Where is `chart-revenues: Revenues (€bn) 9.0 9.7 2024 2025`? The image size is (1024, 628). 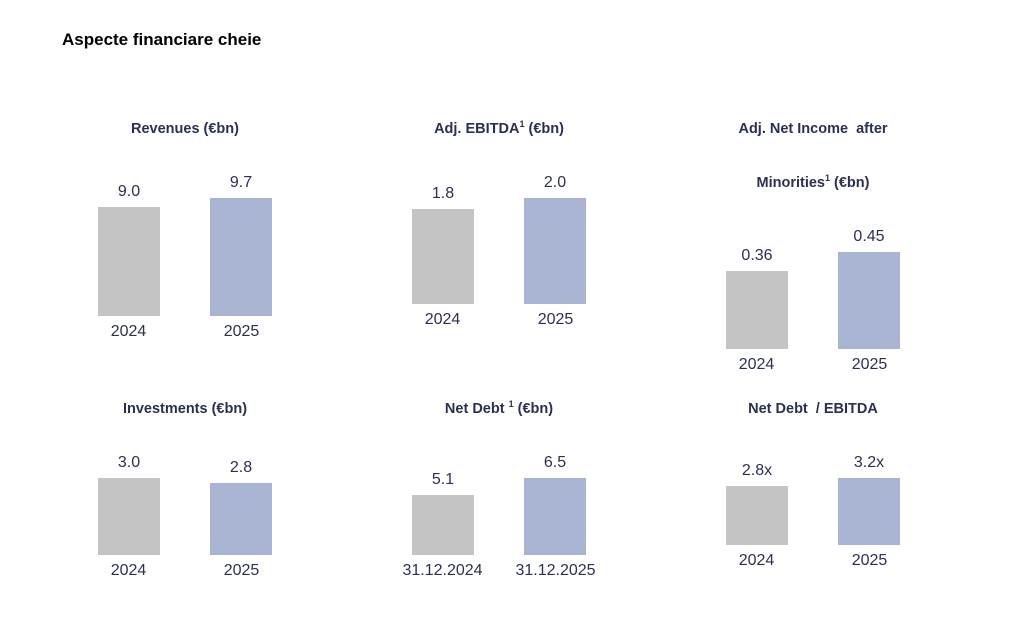 chart-revenues: Revenues (€bn) 9.0 9.7 2024 2025 is located at coordinates (185, 212).